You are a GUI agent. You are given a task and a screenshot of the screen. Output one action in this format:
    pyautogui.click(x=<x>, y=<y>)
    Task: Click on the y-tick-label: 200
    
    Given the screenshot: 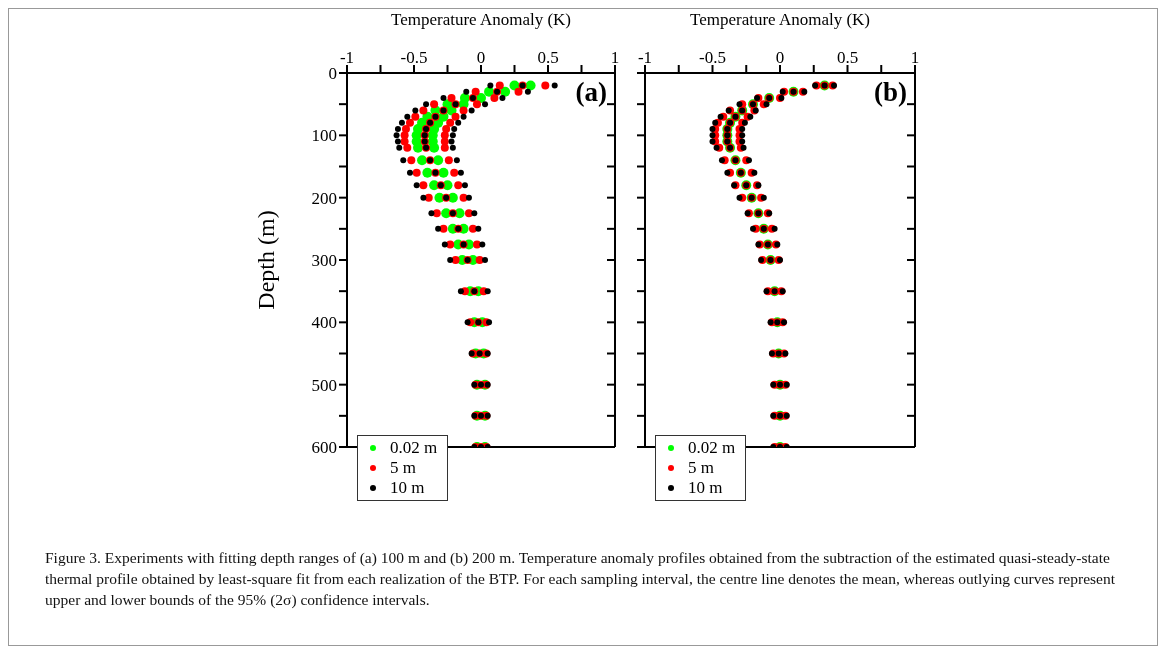 What is the action you would take?
    pyautogui.click(x=324, y=198)
    